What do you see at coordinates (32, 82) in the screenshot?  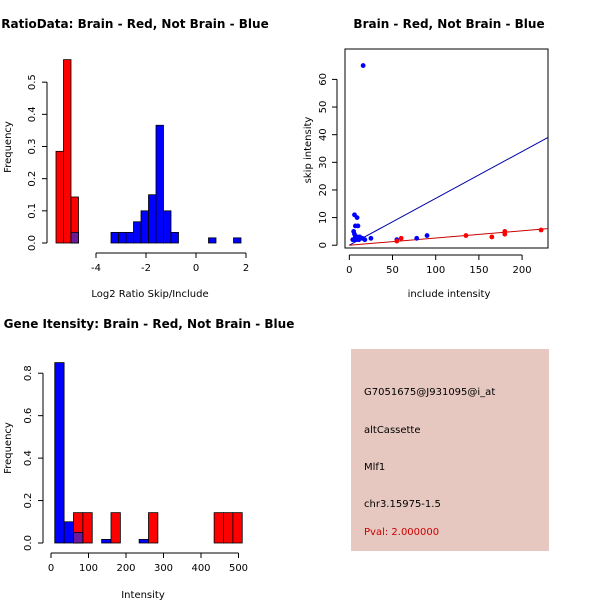 I see `ratio-y-tick-label-5: 0.5` at bounding box center [32, 82].